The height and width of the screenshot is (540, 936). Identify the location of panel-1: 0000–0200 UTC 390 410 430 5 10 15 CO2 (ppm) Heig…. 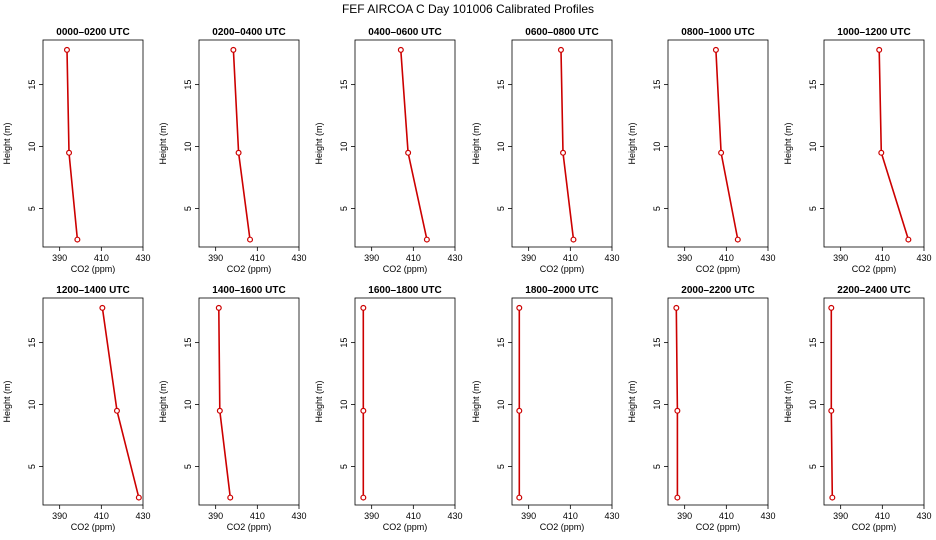
(76, 150).